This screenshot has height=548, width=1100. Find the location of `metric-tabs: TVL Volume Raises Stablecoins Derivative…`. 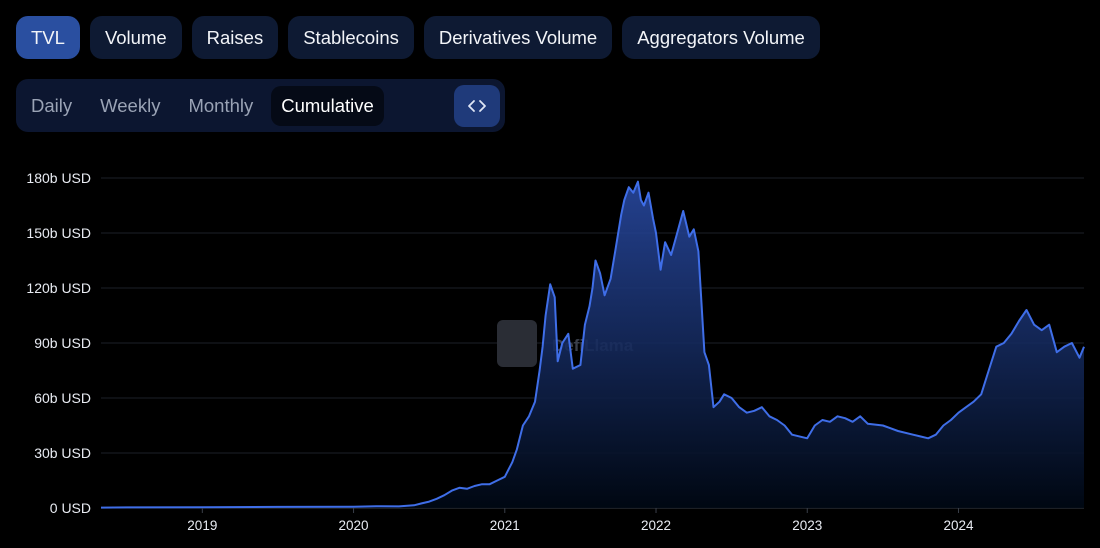

metric-tabs: TVL Volume Raises Stablecoins Derivative… is located at coordinates (418, 37).